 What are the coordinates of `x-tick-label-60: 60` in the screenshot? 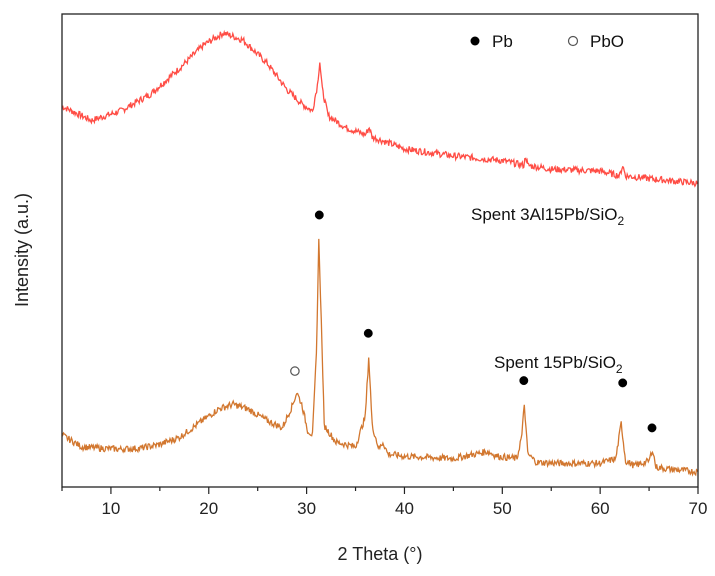 It's located at (600, 508).